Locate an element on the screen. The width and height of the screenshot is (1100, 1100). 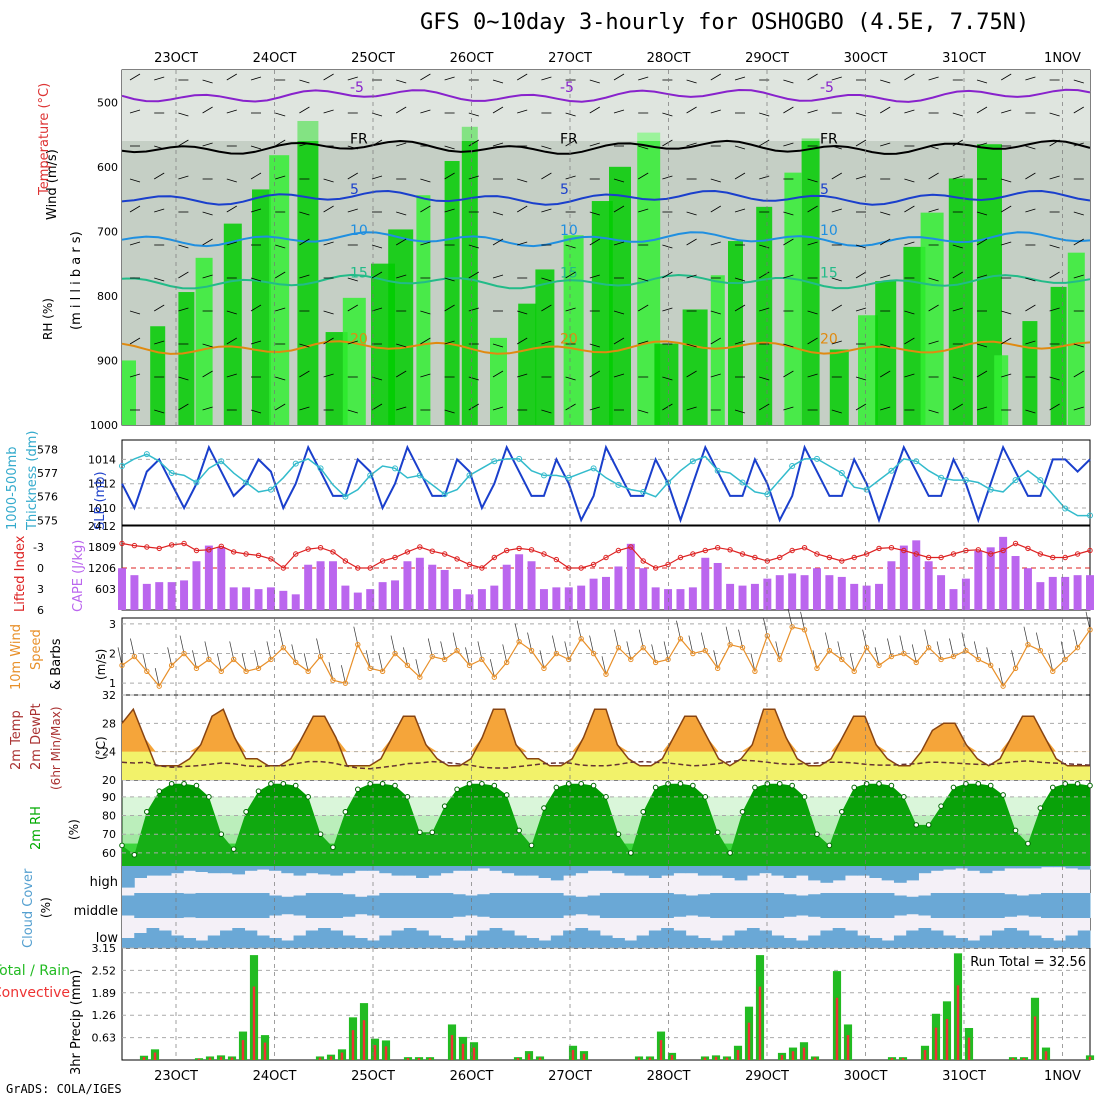
date-label-top-1: 23OCT is located at coordinates (176, 58).